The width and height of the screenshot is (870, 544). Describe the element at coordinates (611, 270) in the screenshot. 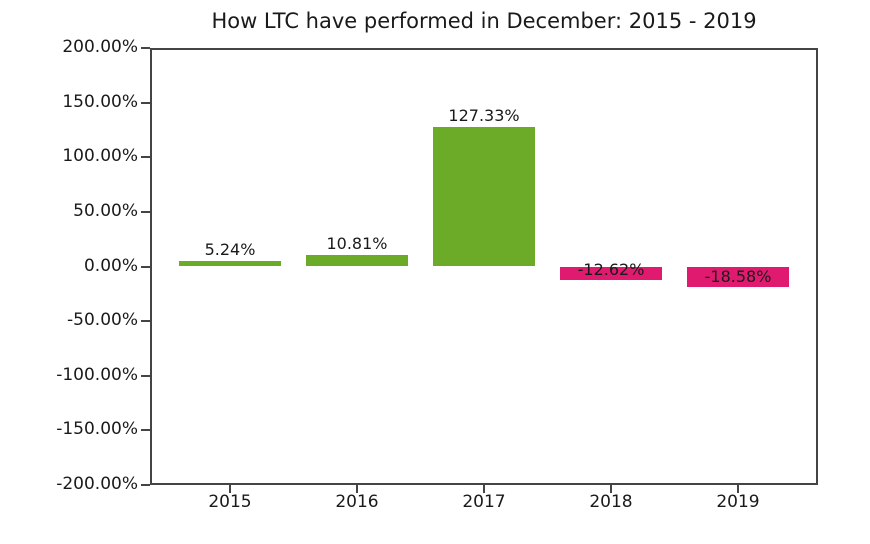

I see `bar-value-label: -12.62%` at that location.